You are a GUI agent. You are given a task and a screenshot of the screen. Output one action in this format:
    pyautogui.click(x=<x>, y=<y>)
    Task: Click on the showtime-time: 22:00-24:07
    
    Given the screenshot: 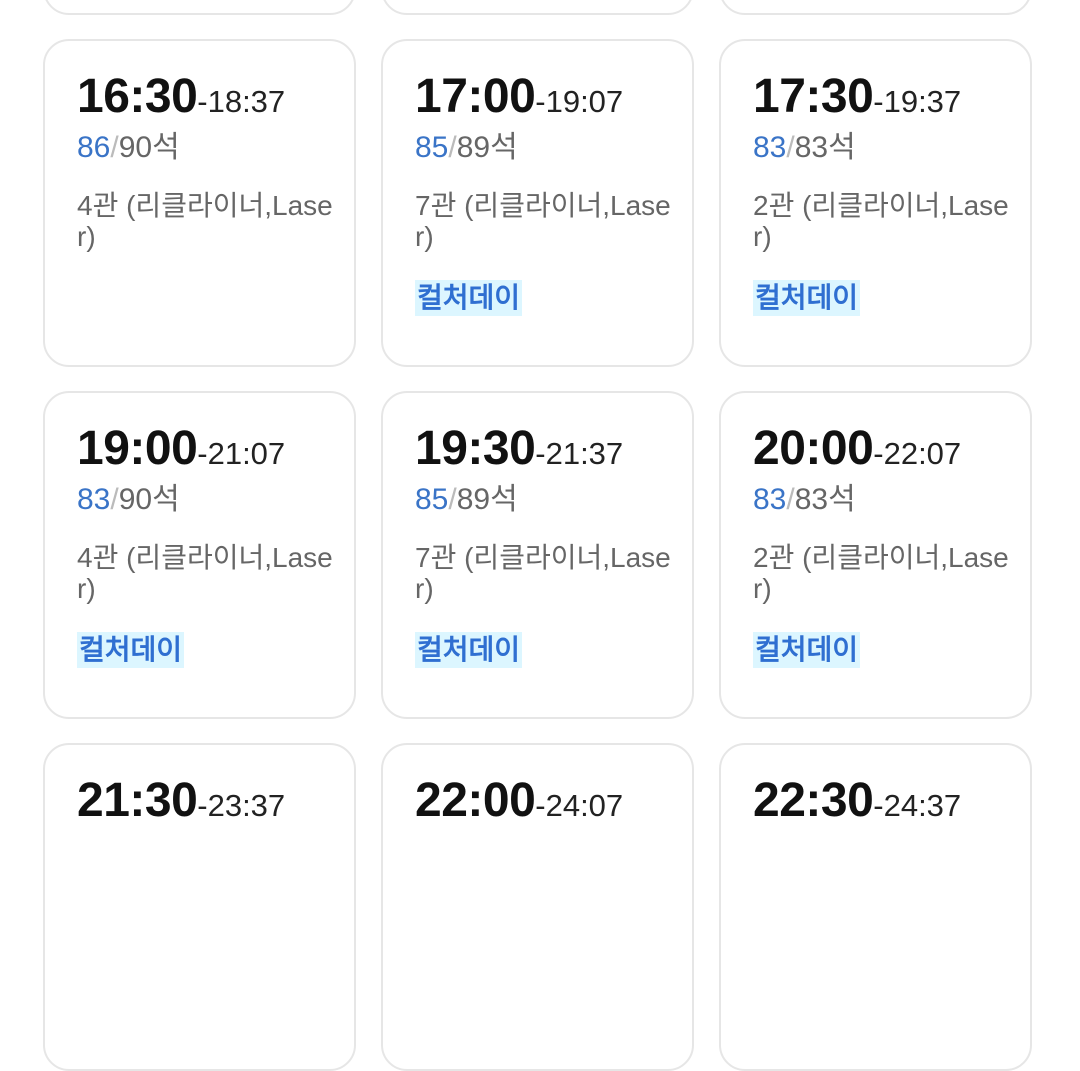 What is the action you would take?
    pyautogui.click(x=553, y=806)
    